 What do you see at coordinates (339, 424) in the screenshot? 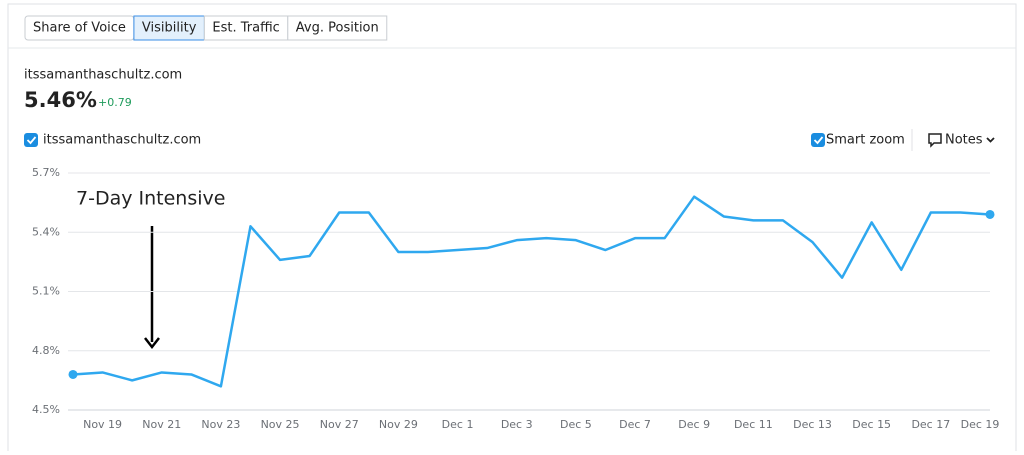
I see `x-tick-label: Nov 27` at bounding box center [339, 424].